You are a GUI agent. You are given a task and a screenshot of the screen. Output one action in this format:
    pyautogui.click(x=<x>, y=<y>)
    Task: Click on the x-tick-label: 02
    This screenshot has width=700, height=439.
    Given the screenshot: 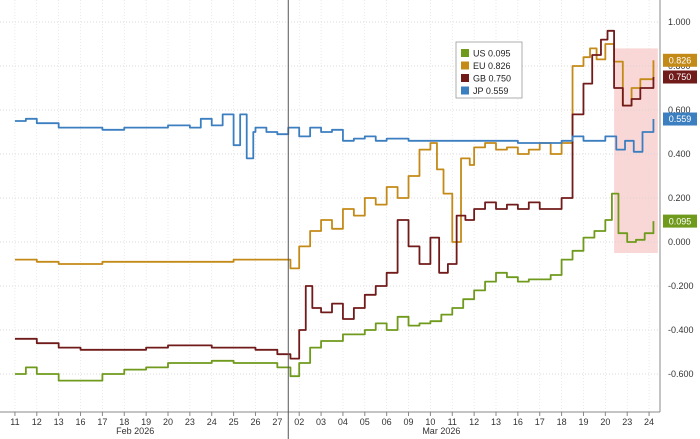 What is the action you would take?
    pyautogui.click(x=299, y=422)
    